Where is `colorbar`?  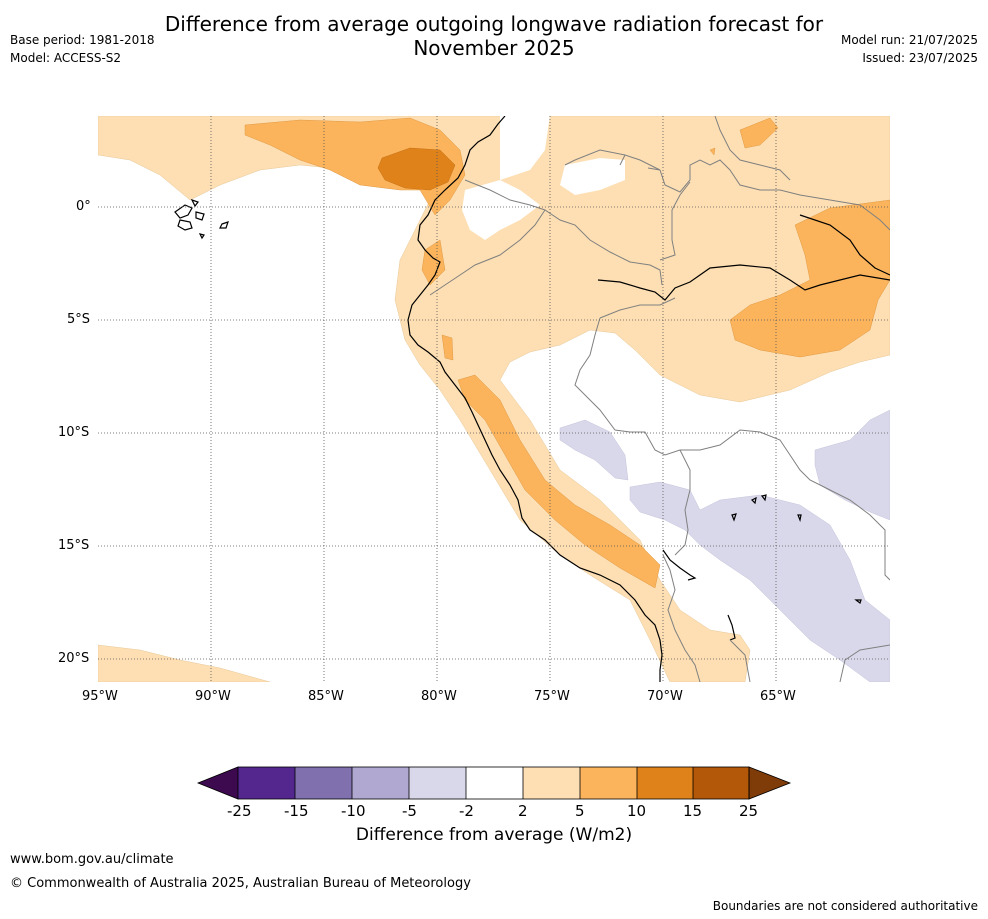 colorbar is located at coordinates (494, 783).